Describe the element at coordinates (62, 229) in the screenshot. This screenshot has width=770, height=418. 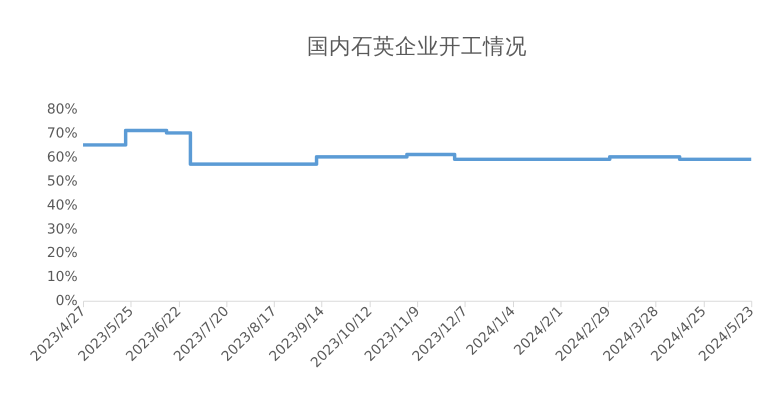
I see `y-tick-label: 30%` at that location.